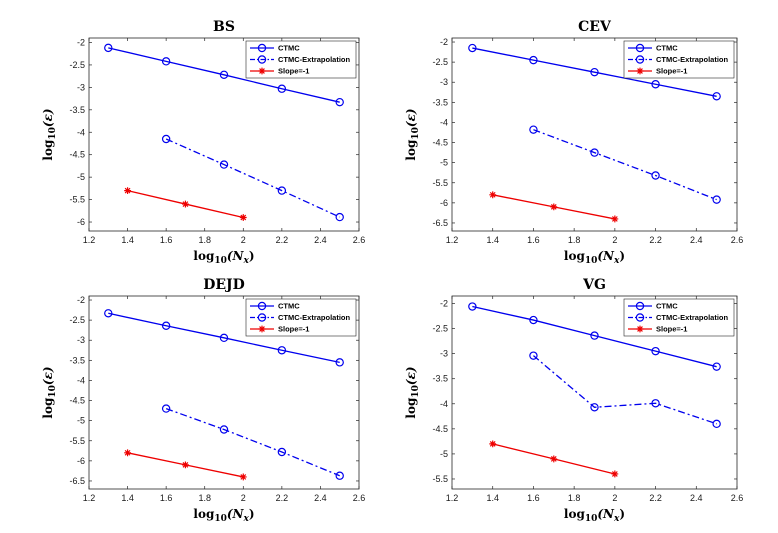 The image size is (778, 533). I want to click on y-axis-label: log10(ε), so click(49, 134).